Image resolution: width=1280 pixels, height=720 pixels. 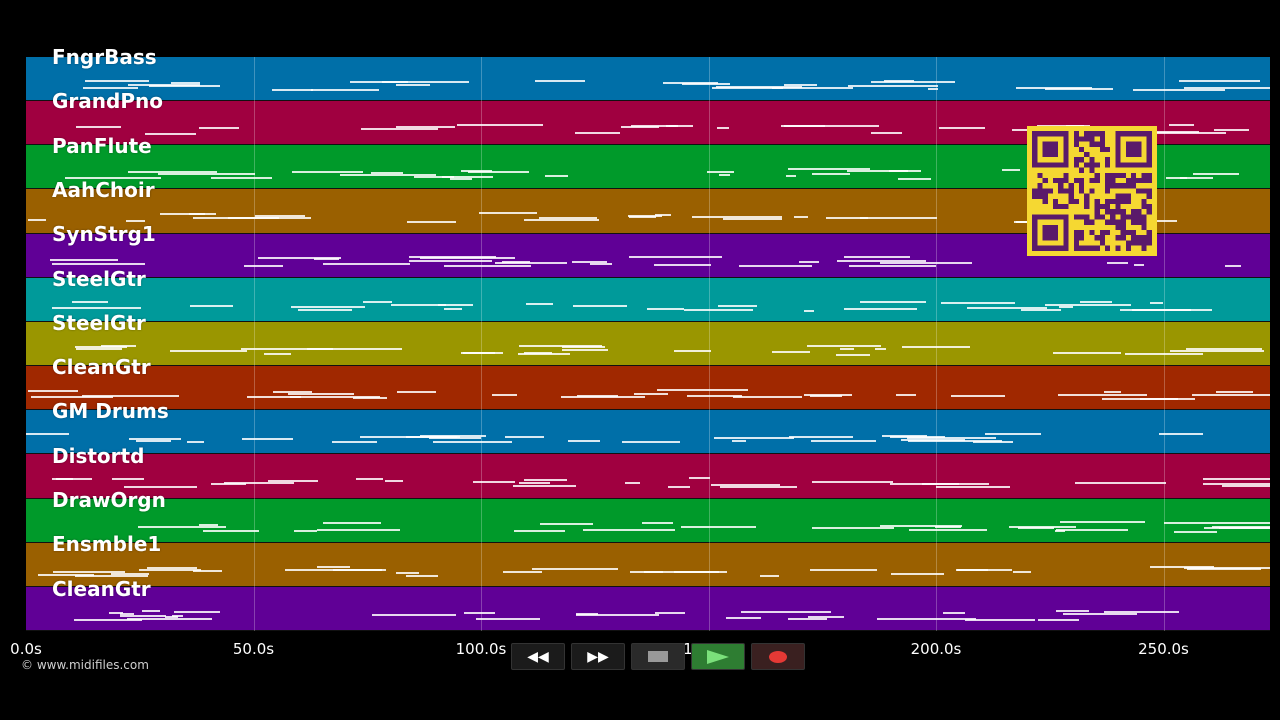 I want to click on track-row, so click(x=648, y=476).